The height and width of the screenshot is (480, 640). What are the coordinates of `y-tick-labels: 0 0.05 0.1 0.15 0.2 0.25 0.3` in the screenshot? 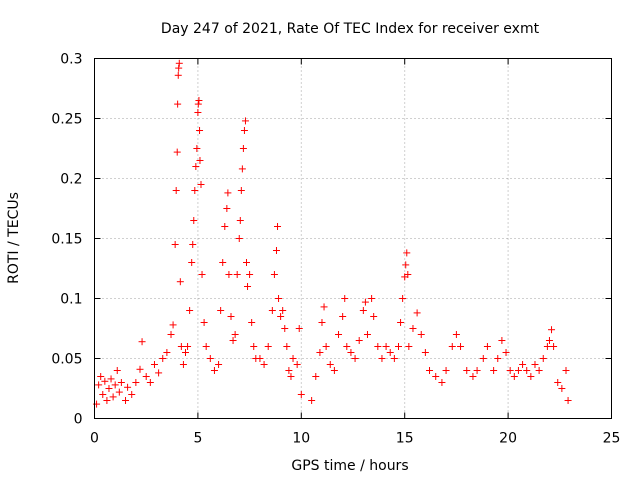 It's located at (66, 240).